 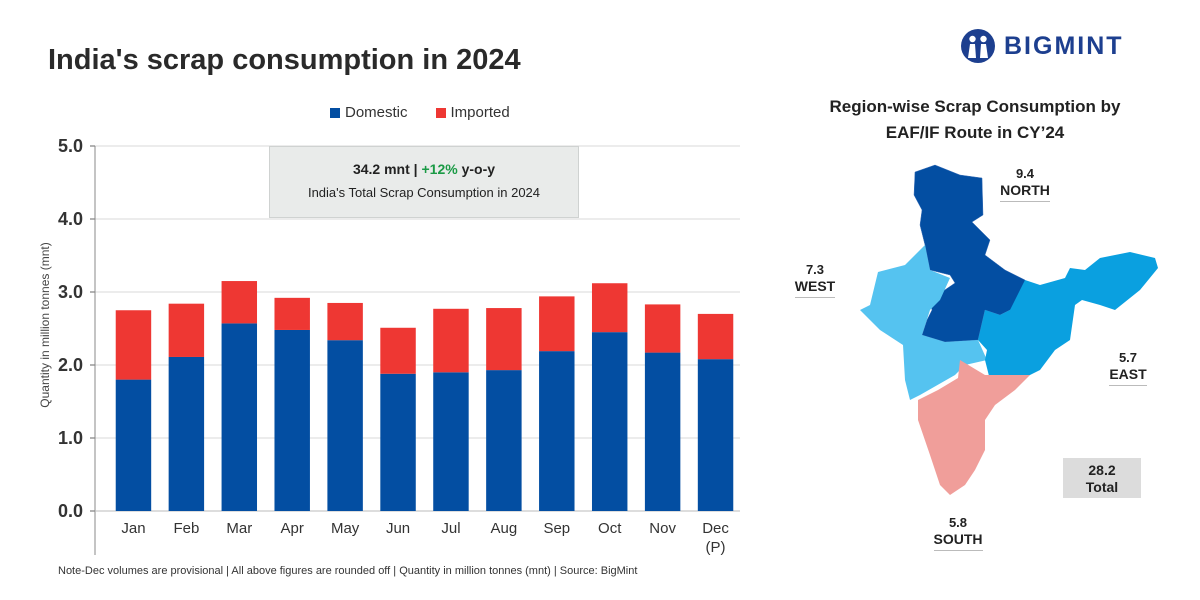 What do you see at coordinates (476, 169) in the screenshot?
I see `growth-suffix: y-o-y` at bounding box center [476, 169].